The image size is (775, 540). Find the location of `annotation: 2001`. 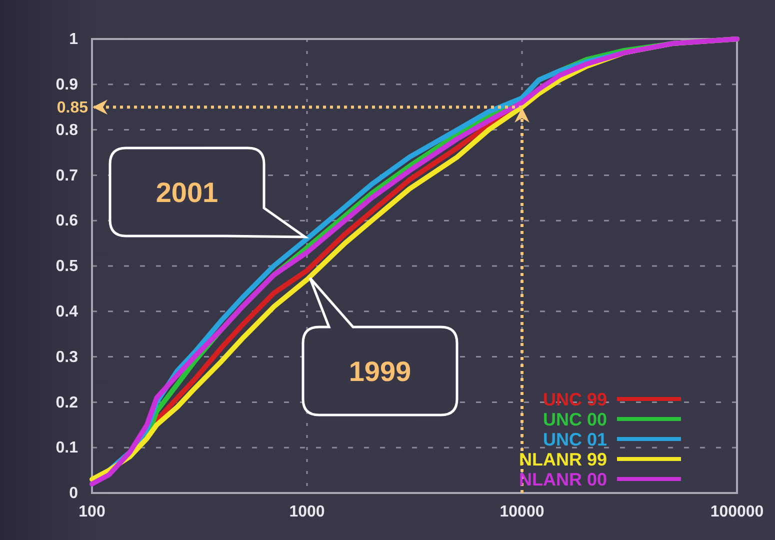

annotation: 2001 is located at coordinates (187, 192).